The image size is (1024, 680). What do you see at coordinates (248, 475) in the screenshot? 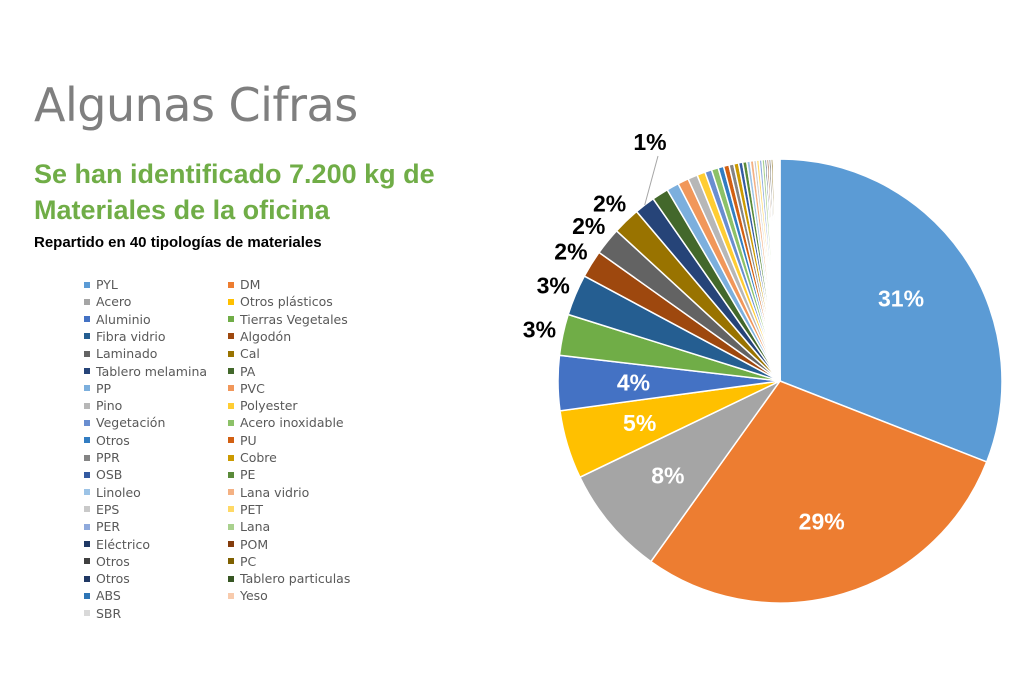
I see `legend-label: PE` at bounding box center [248, 475].